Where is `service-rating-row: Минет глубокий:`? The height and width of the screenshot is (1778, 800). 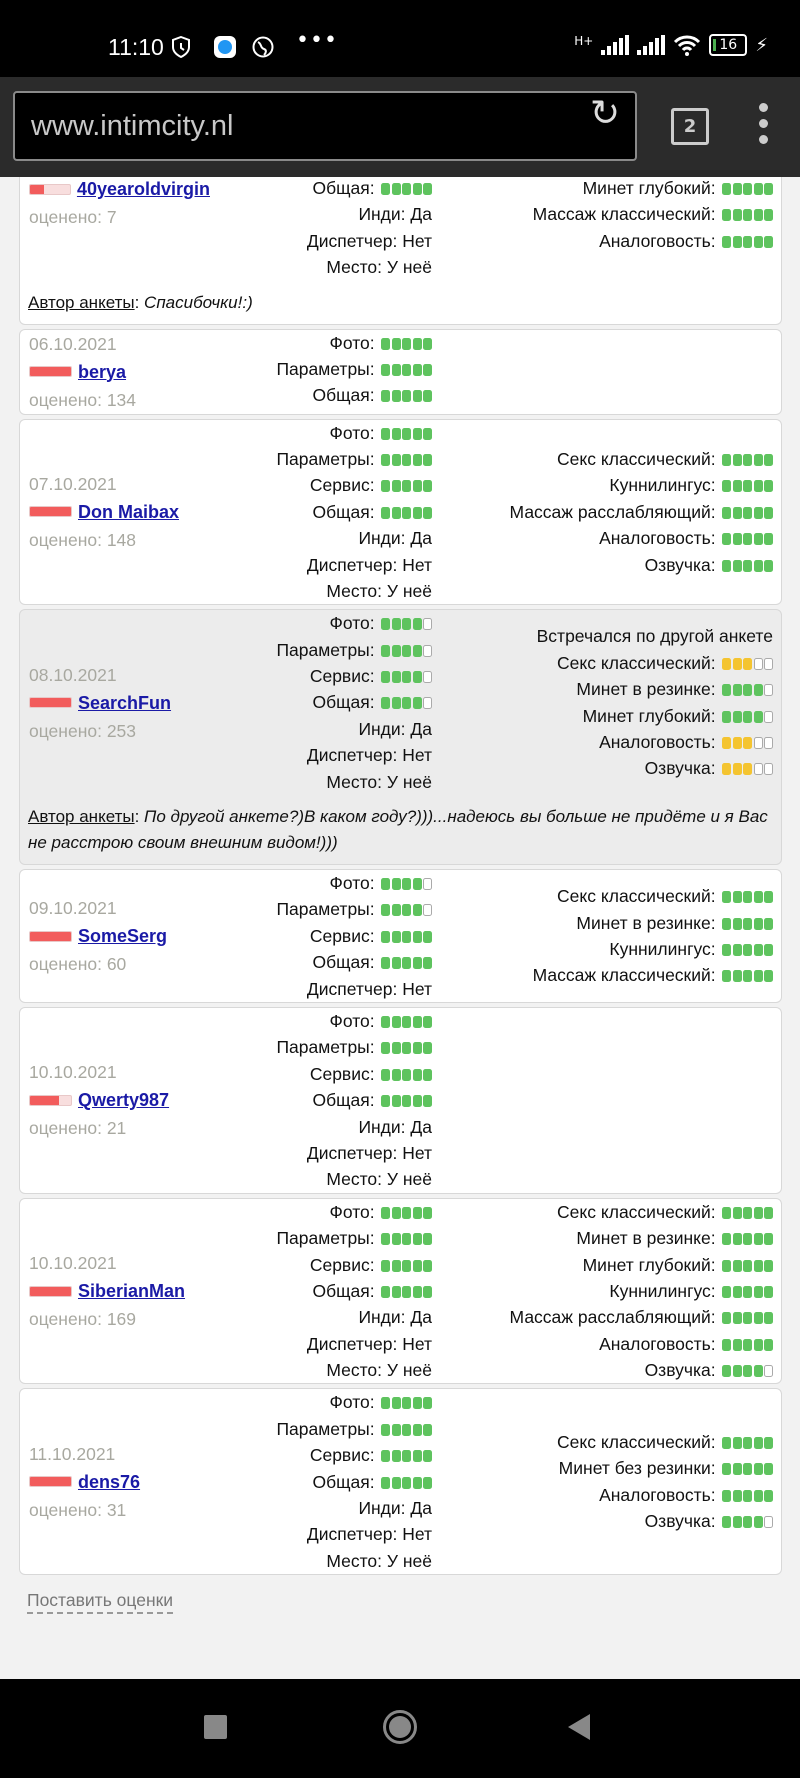
service-rating-row: Минет глубокий: is located at coordinates (602, 189).